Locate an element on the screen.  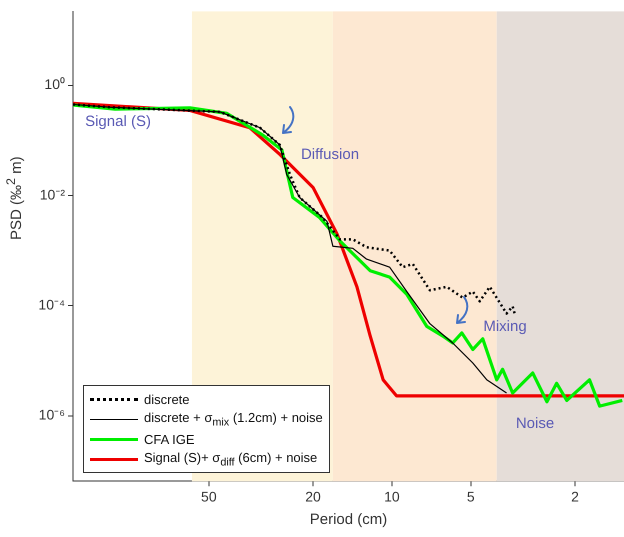
x-tick-label: 20 is located at coordinates (313, 496).